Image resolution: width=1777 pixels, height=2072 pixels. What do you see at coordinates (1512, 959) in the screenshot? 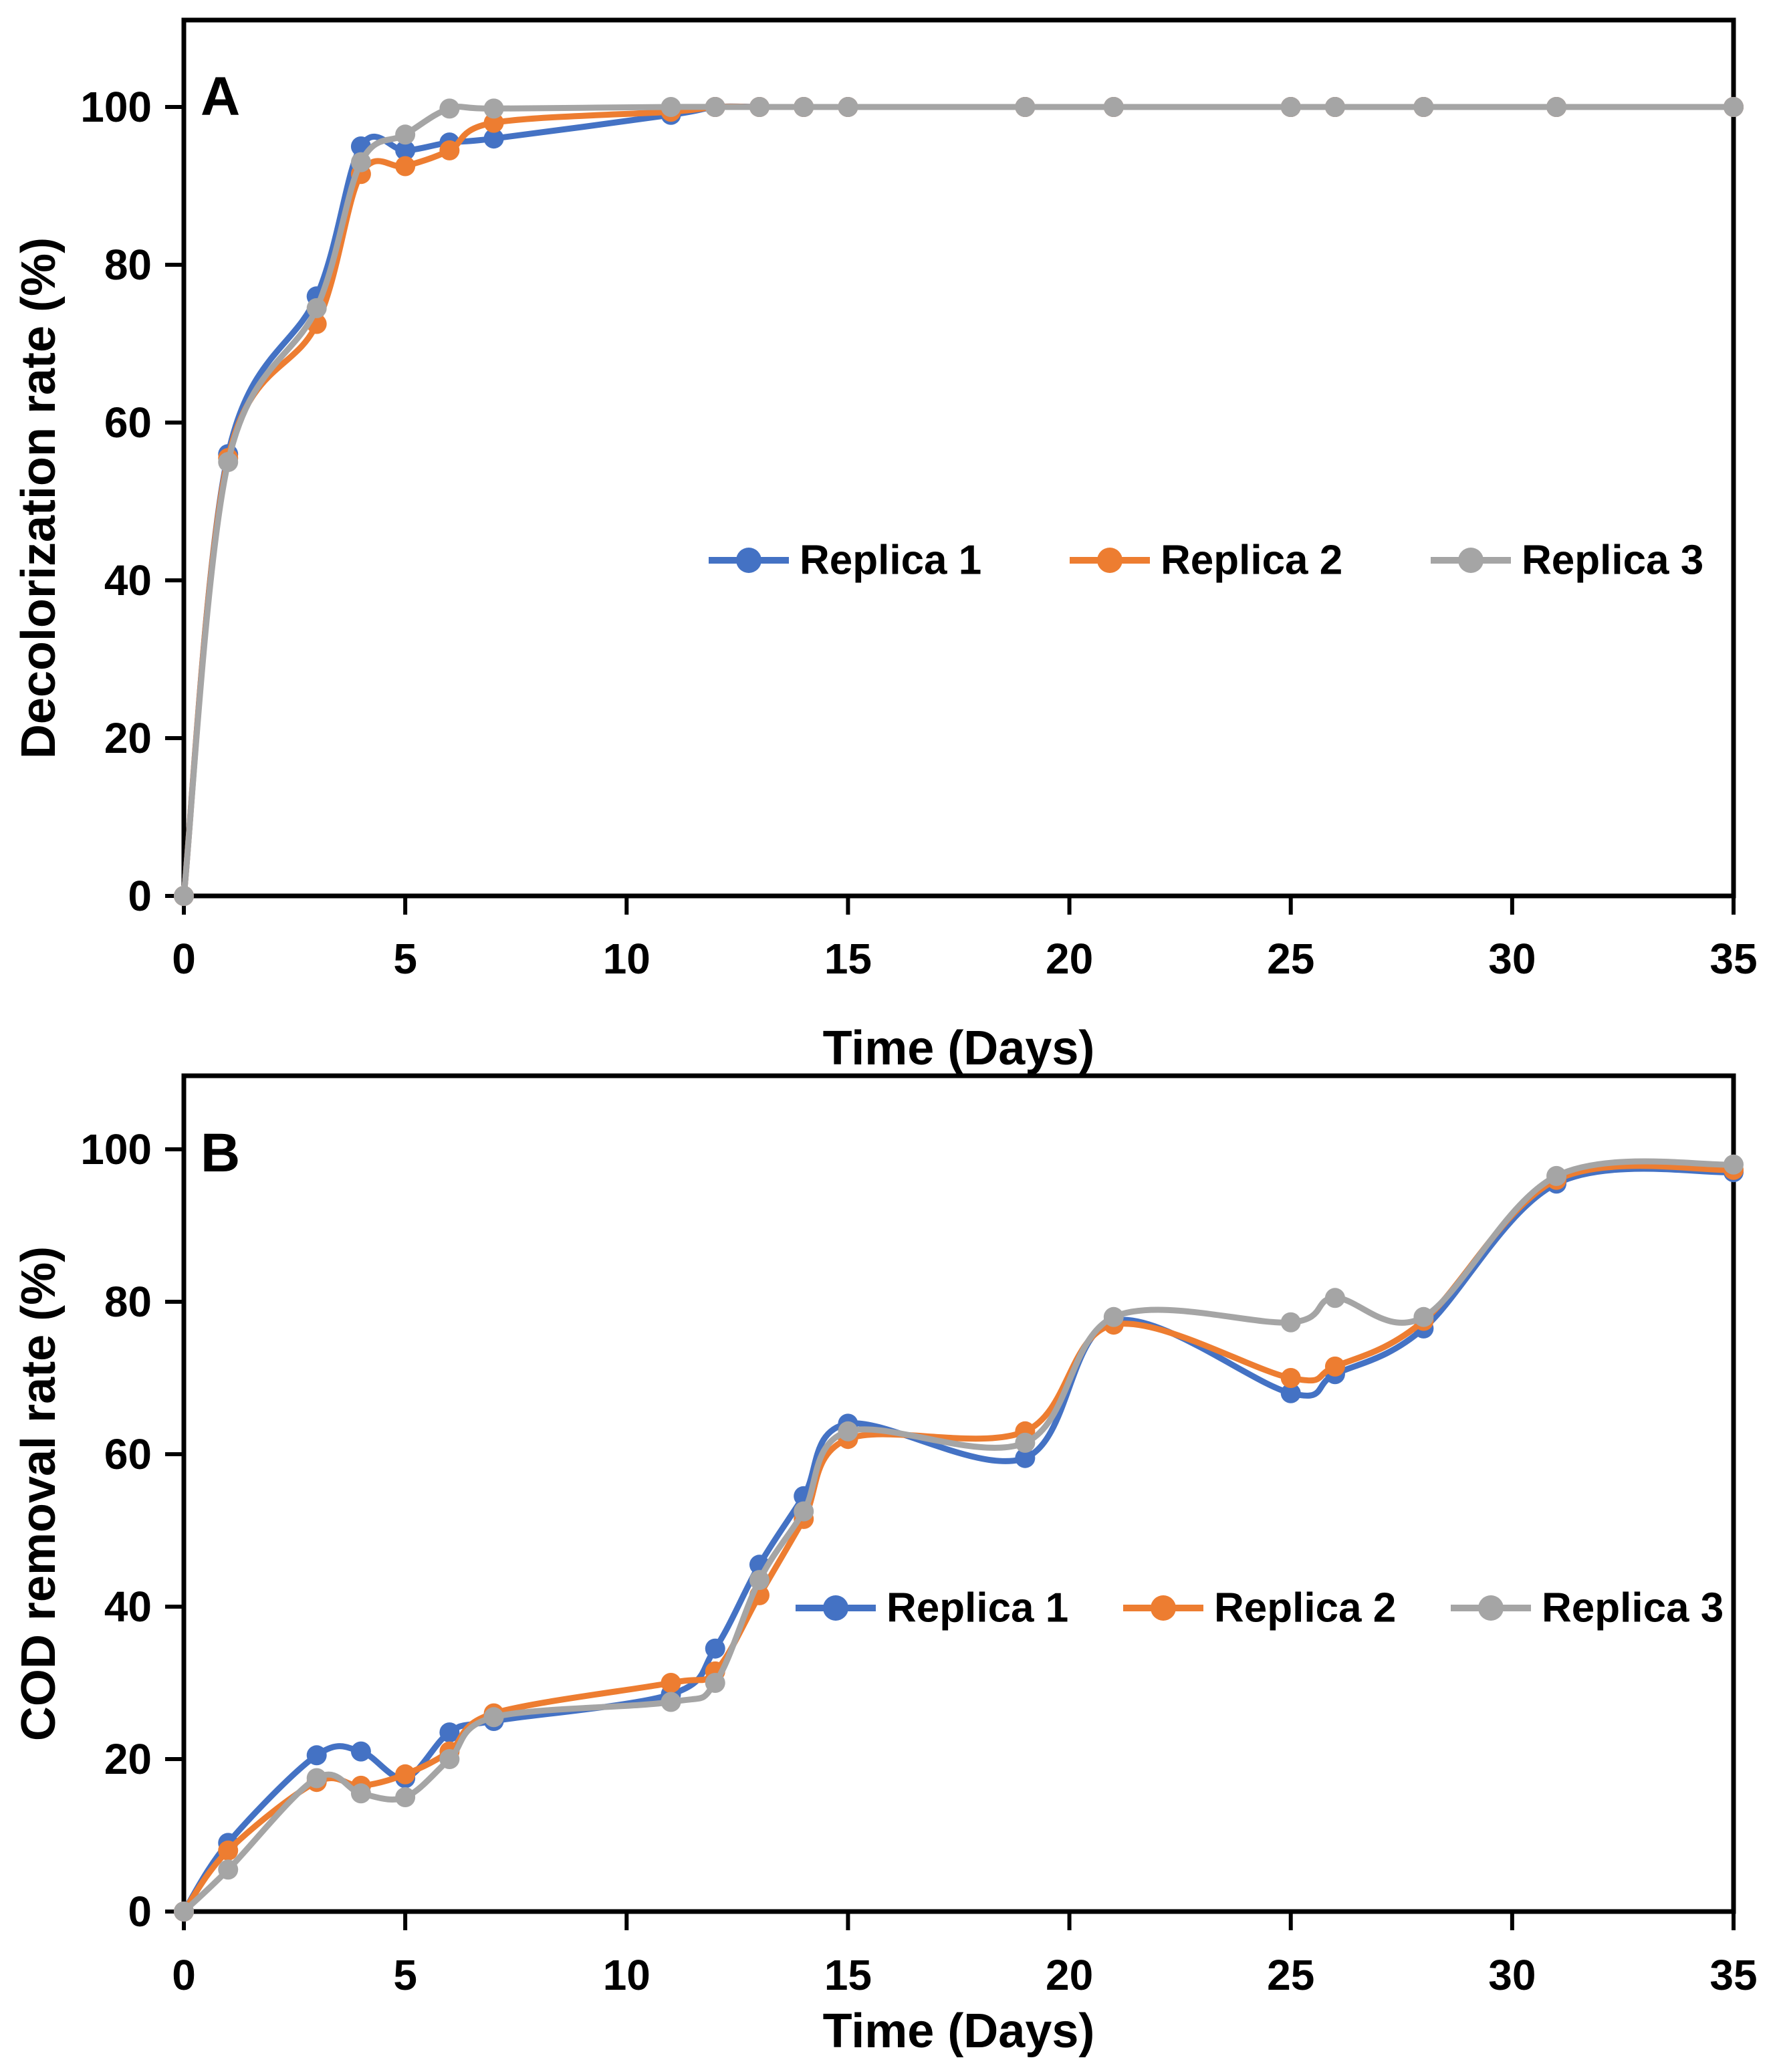
I see `panel-a-x-tick-label: 30` at bounding box center [1512, 959].